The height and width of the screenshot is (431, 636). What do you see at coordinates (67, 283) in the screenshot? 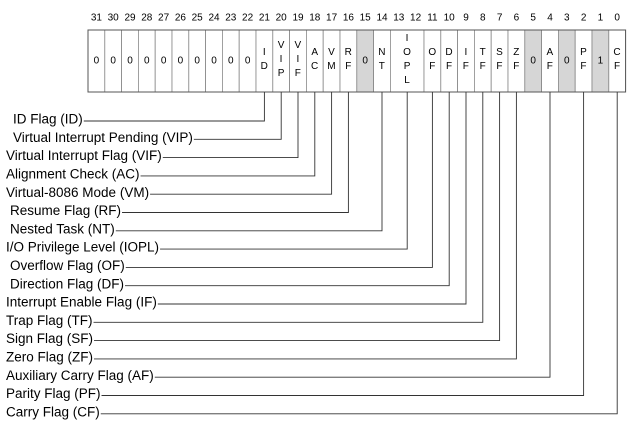
I see `flag-label: Direction Flag (DF)` at bounding box center [67, 283].